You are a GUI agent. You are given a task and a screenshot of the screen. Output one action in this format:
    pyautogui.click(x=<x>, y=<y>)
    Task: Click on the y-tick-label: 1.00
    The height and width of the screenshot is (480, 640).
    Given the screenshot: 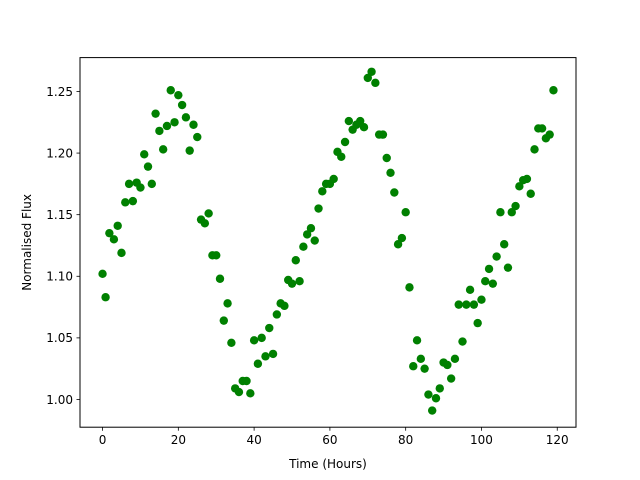 What is the action you would take?
    pyautogui.click(x=59, y=400)
    